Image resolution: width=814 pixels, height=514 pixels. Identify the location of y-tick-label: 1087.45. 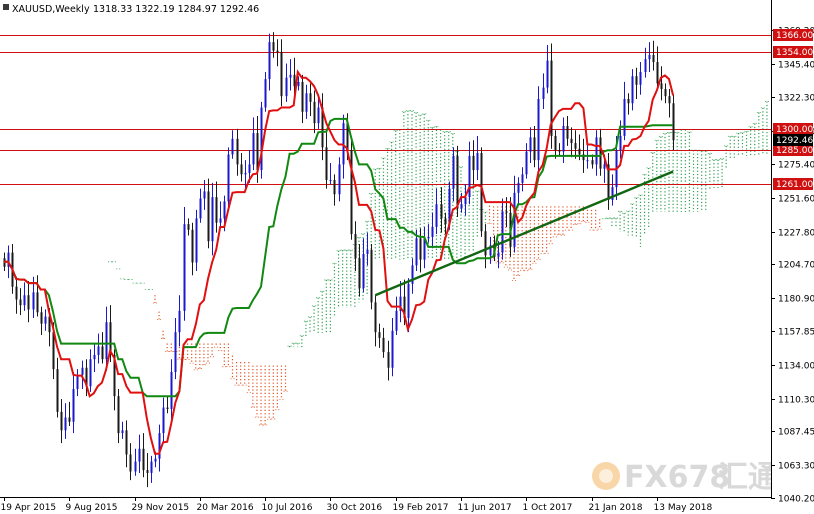
(796, 433).